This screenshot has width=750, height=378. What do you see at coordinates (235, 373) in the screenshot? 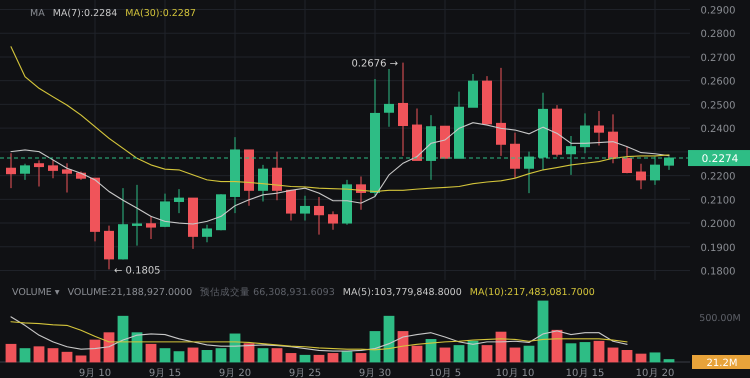
I see `x-tick-label: 9月 20` at bounding box center [235, 373].